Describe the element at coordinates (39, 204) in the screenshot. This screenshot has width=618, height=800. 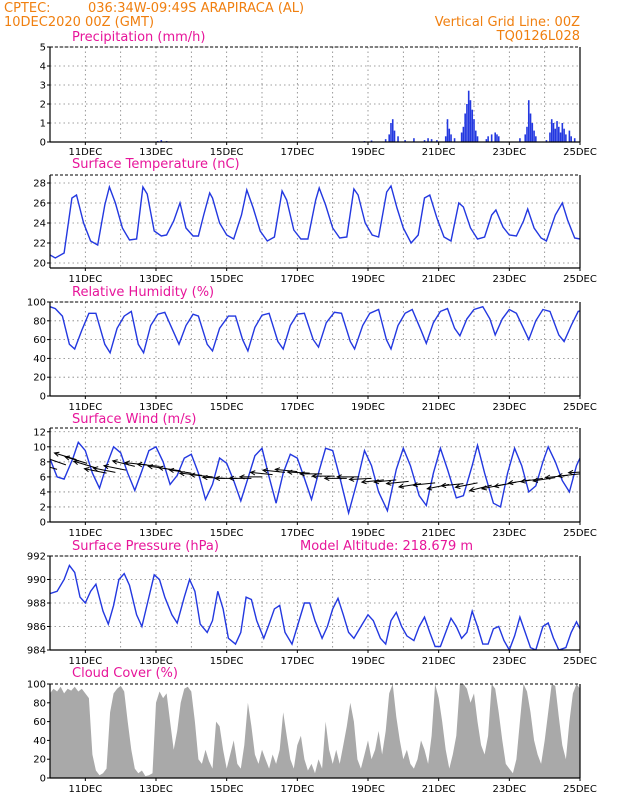
I see `temp-ytick-label: 26` at that location.